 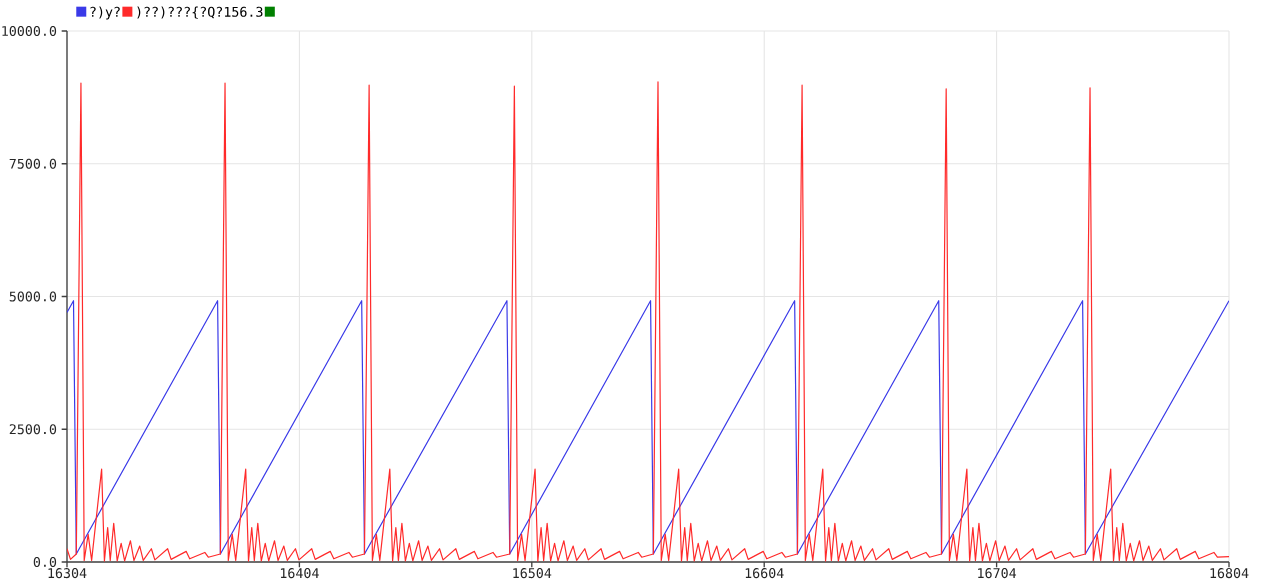 What do you see at coordinates (33, 296) in the screenshot?
I see `y-tick-label: 5000.0` at bounding box center [33, 296].